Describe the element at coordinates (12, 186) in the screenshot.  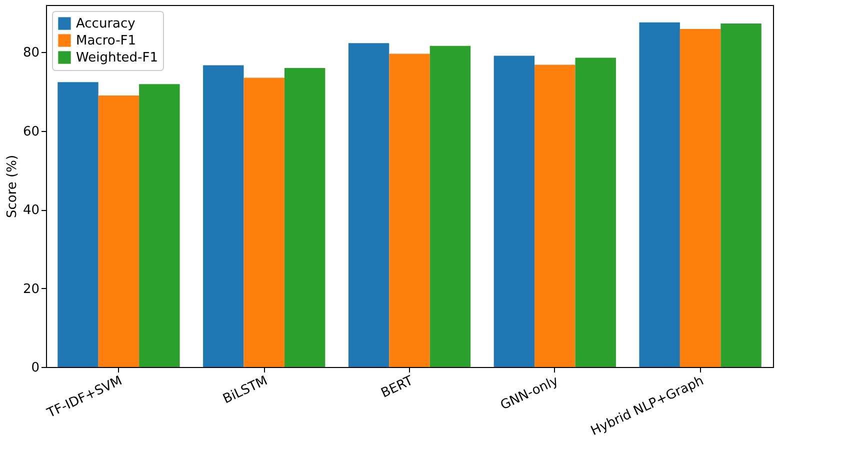
I see `y-axis-title: Score (%)` at that location.